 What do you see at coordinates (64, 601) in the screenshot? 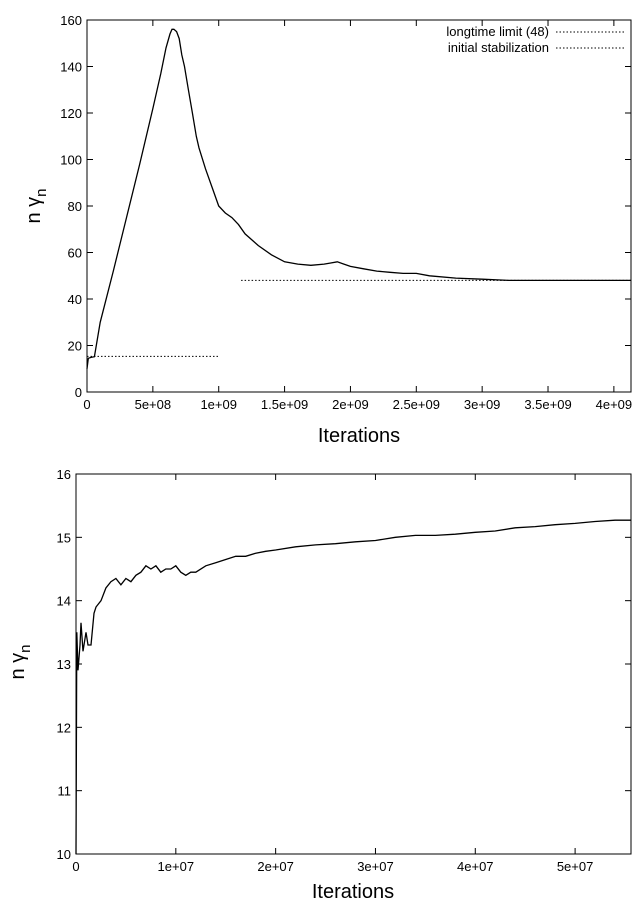
I see `y-tick-label: 14` at bounding box center [64, 601].